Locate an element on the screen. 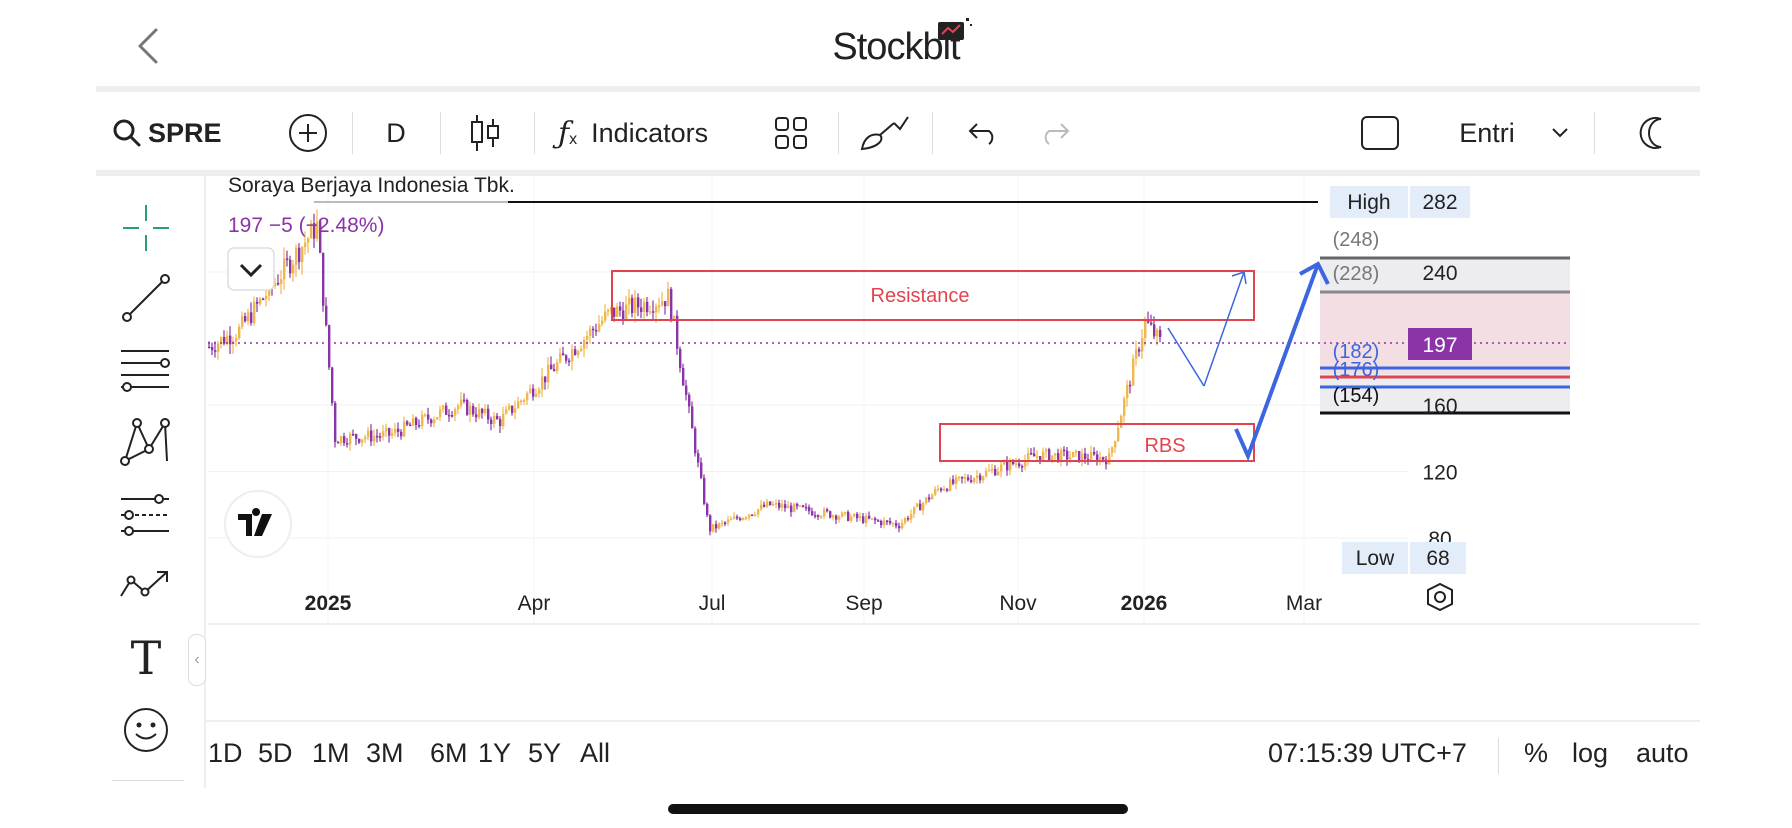 This screenshot has height=828, width=1792. interval-button: D is located at coordinates (396, 132).